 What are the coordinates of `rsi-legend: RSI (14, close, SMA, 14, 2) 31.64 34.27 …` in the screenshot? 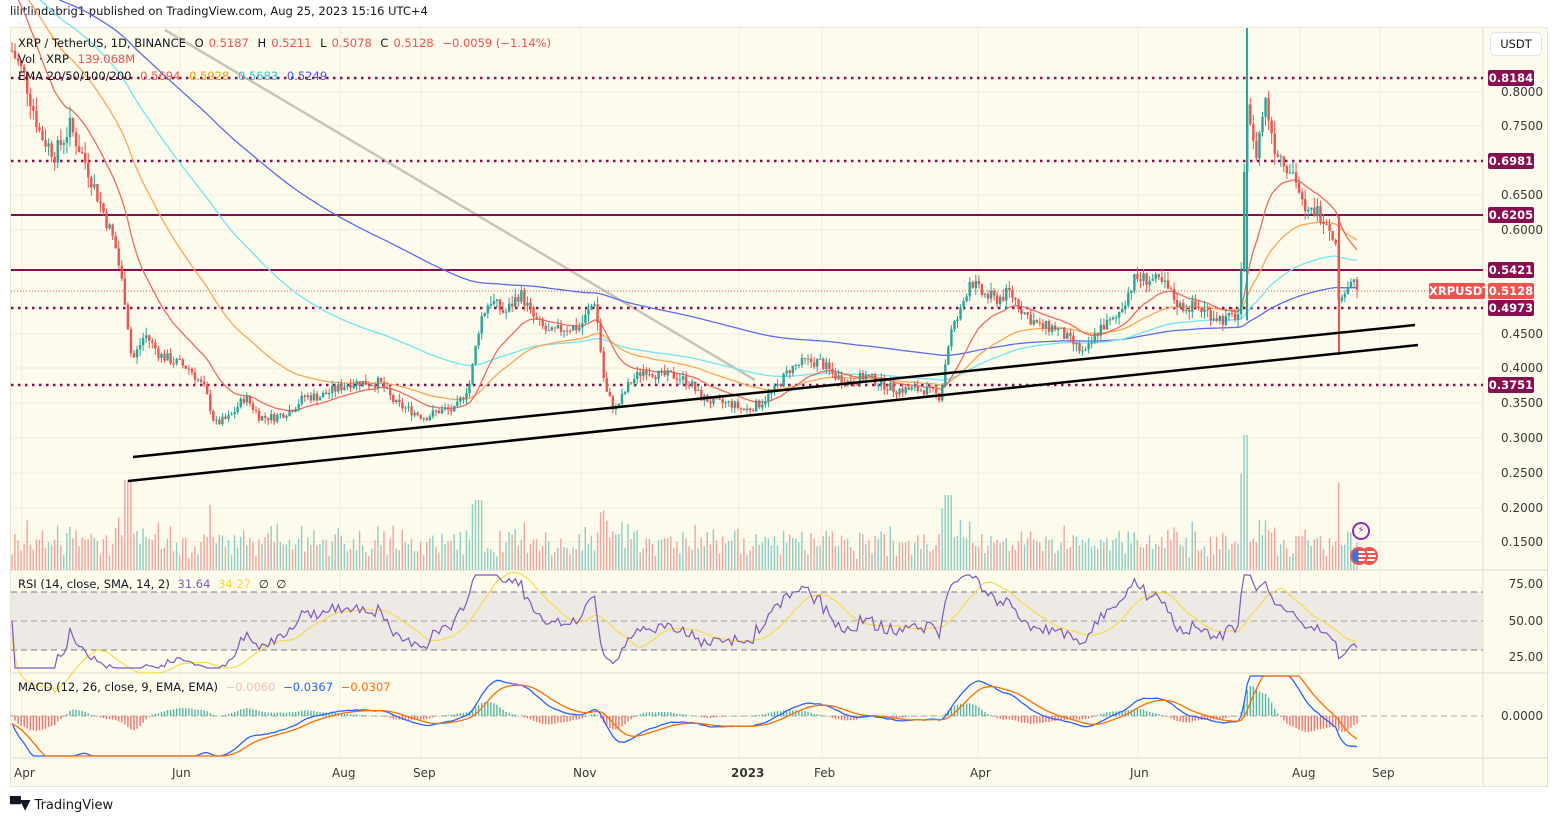 It's located at (152, 584).